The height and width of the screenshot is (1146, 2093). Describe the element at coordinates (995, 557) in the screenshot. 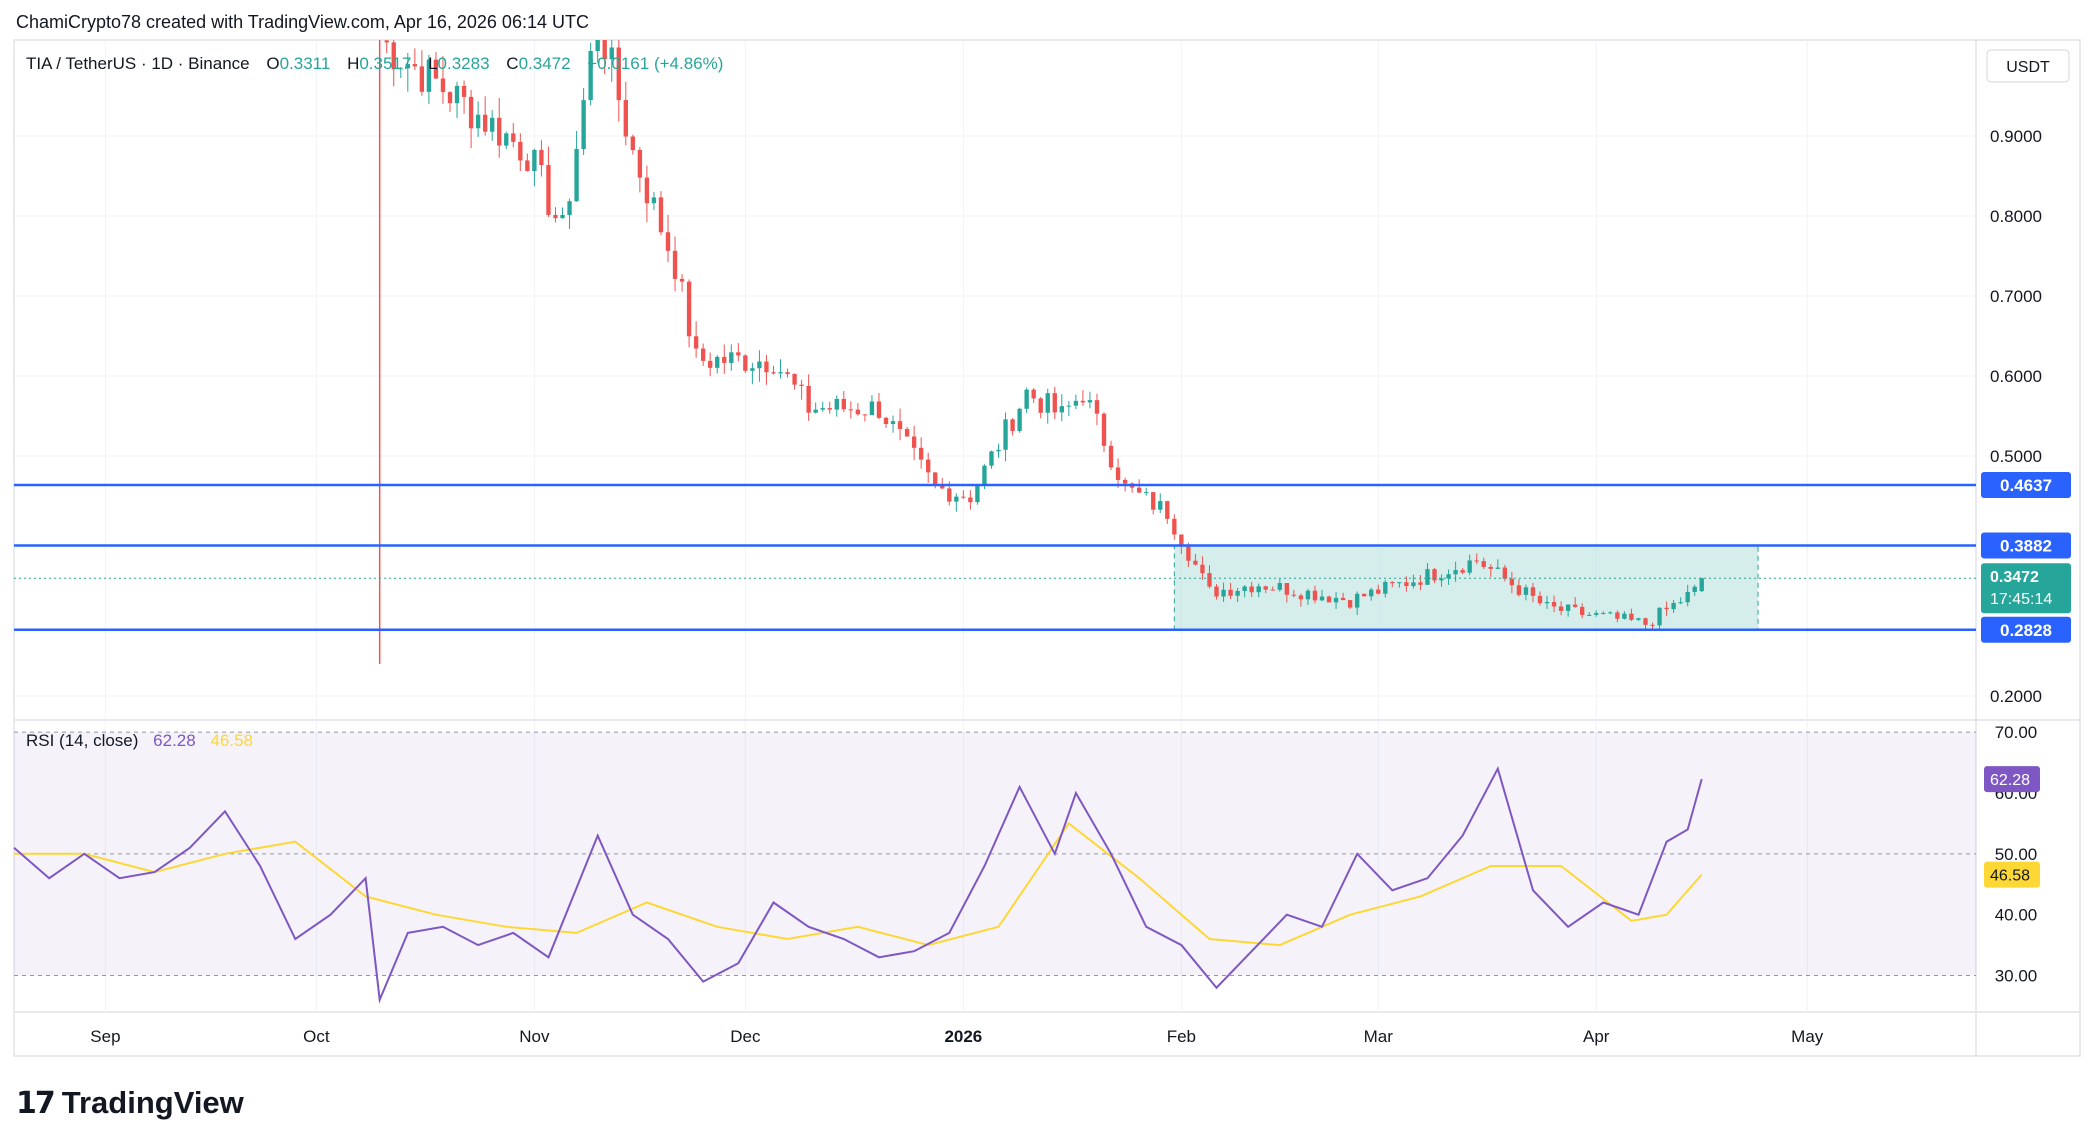

I see `support-resistance-levels` at that location.